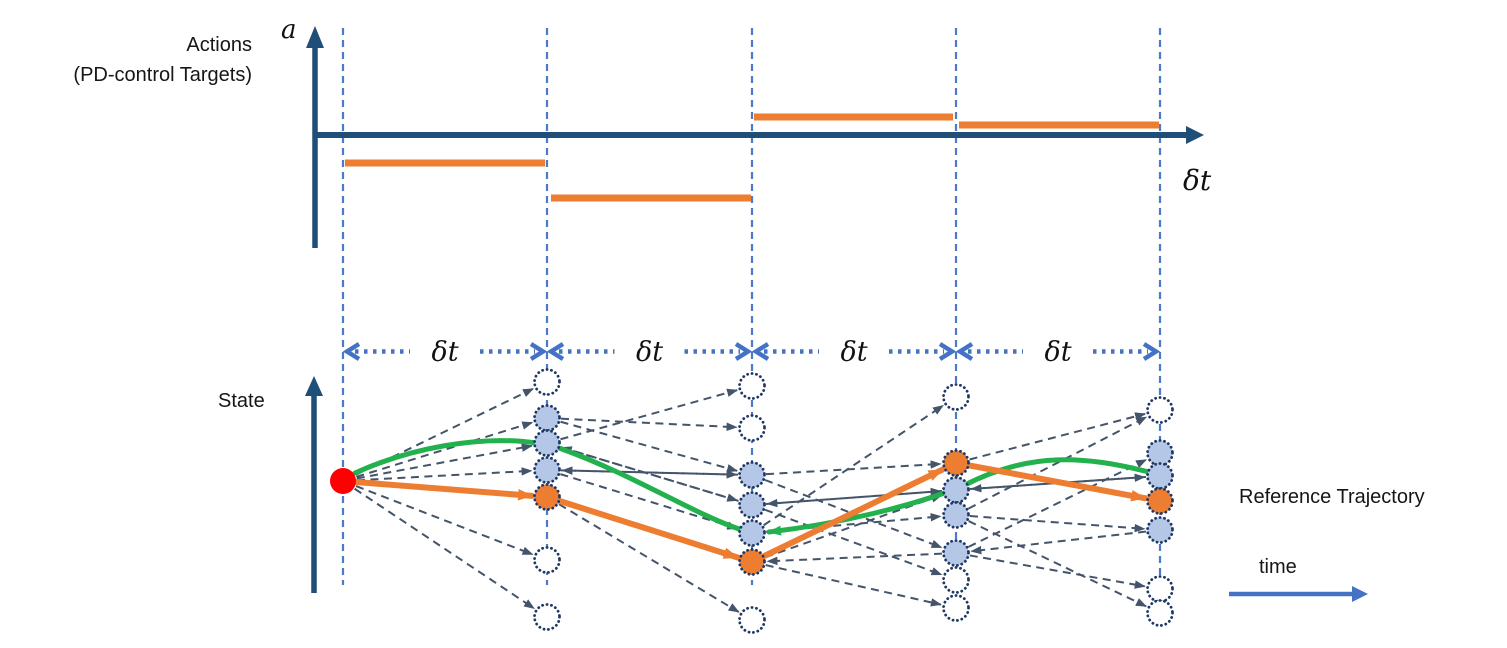 The width and height of the screenshot is (1507, 648). What do you see at coordinates (241, 401) in the screenshot?
I see `state-axis-label: State` at bounding box center [241, 401].